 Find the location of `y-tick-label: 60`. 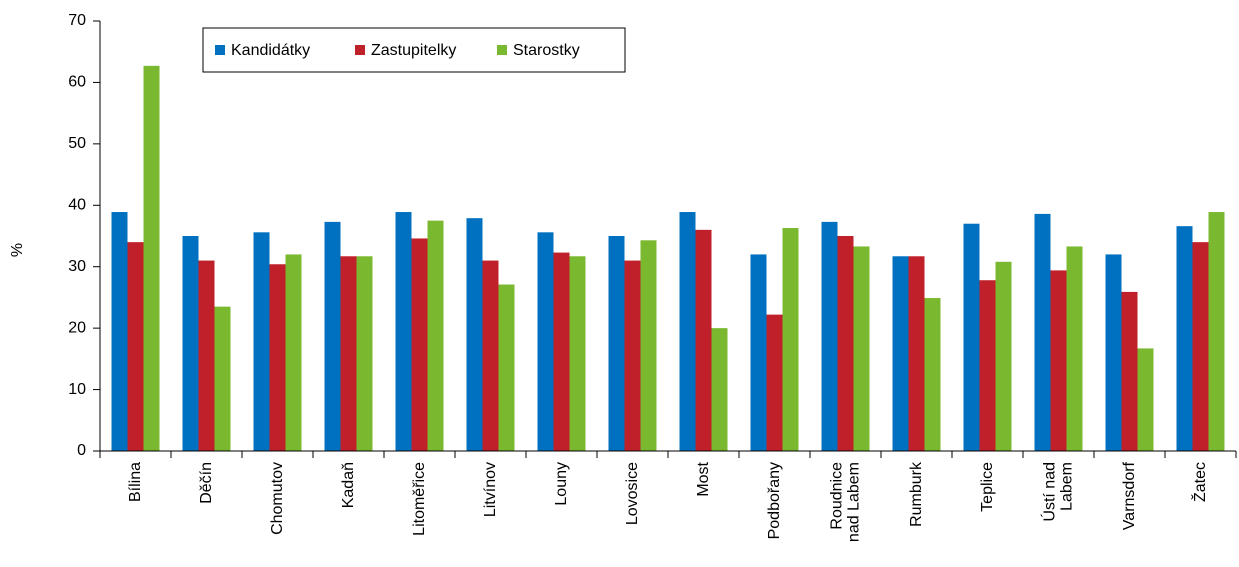

y-tick-label: 60 is located at coordinates (77, 82).